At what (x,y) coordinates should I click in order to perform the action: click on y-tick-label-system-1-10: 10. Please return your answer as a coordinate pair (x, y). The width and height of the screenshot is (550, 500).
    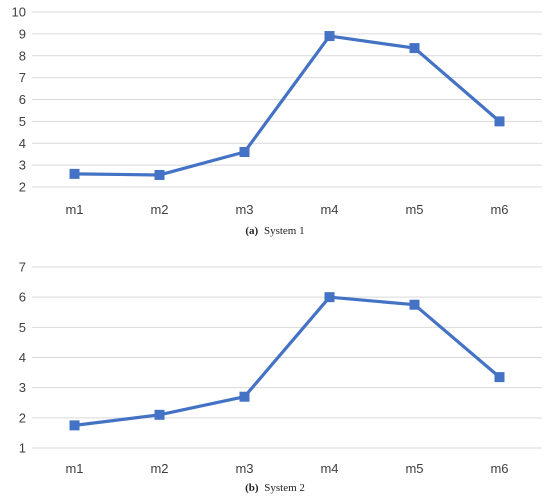
    Looking at the image, I should click on (19, 12).